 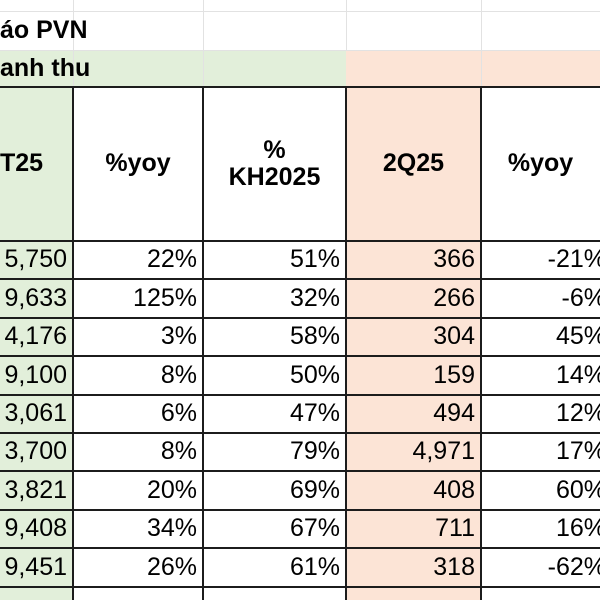 What do you see at coordinates (165, 297) in the screenshot?
I see `table-cell: 125%` at bounding box center [165, 297].